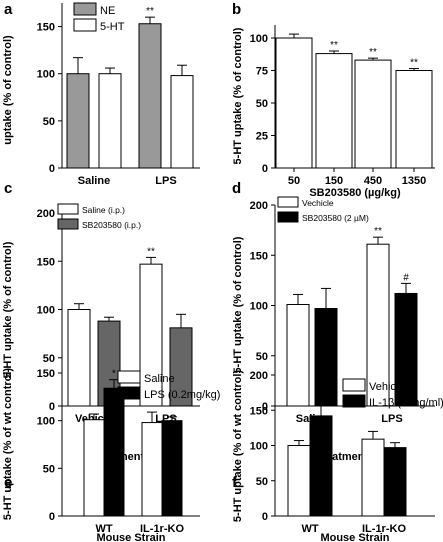 The image size is (443, 542). I want to click on panel-letter: d, so click(236, 188).